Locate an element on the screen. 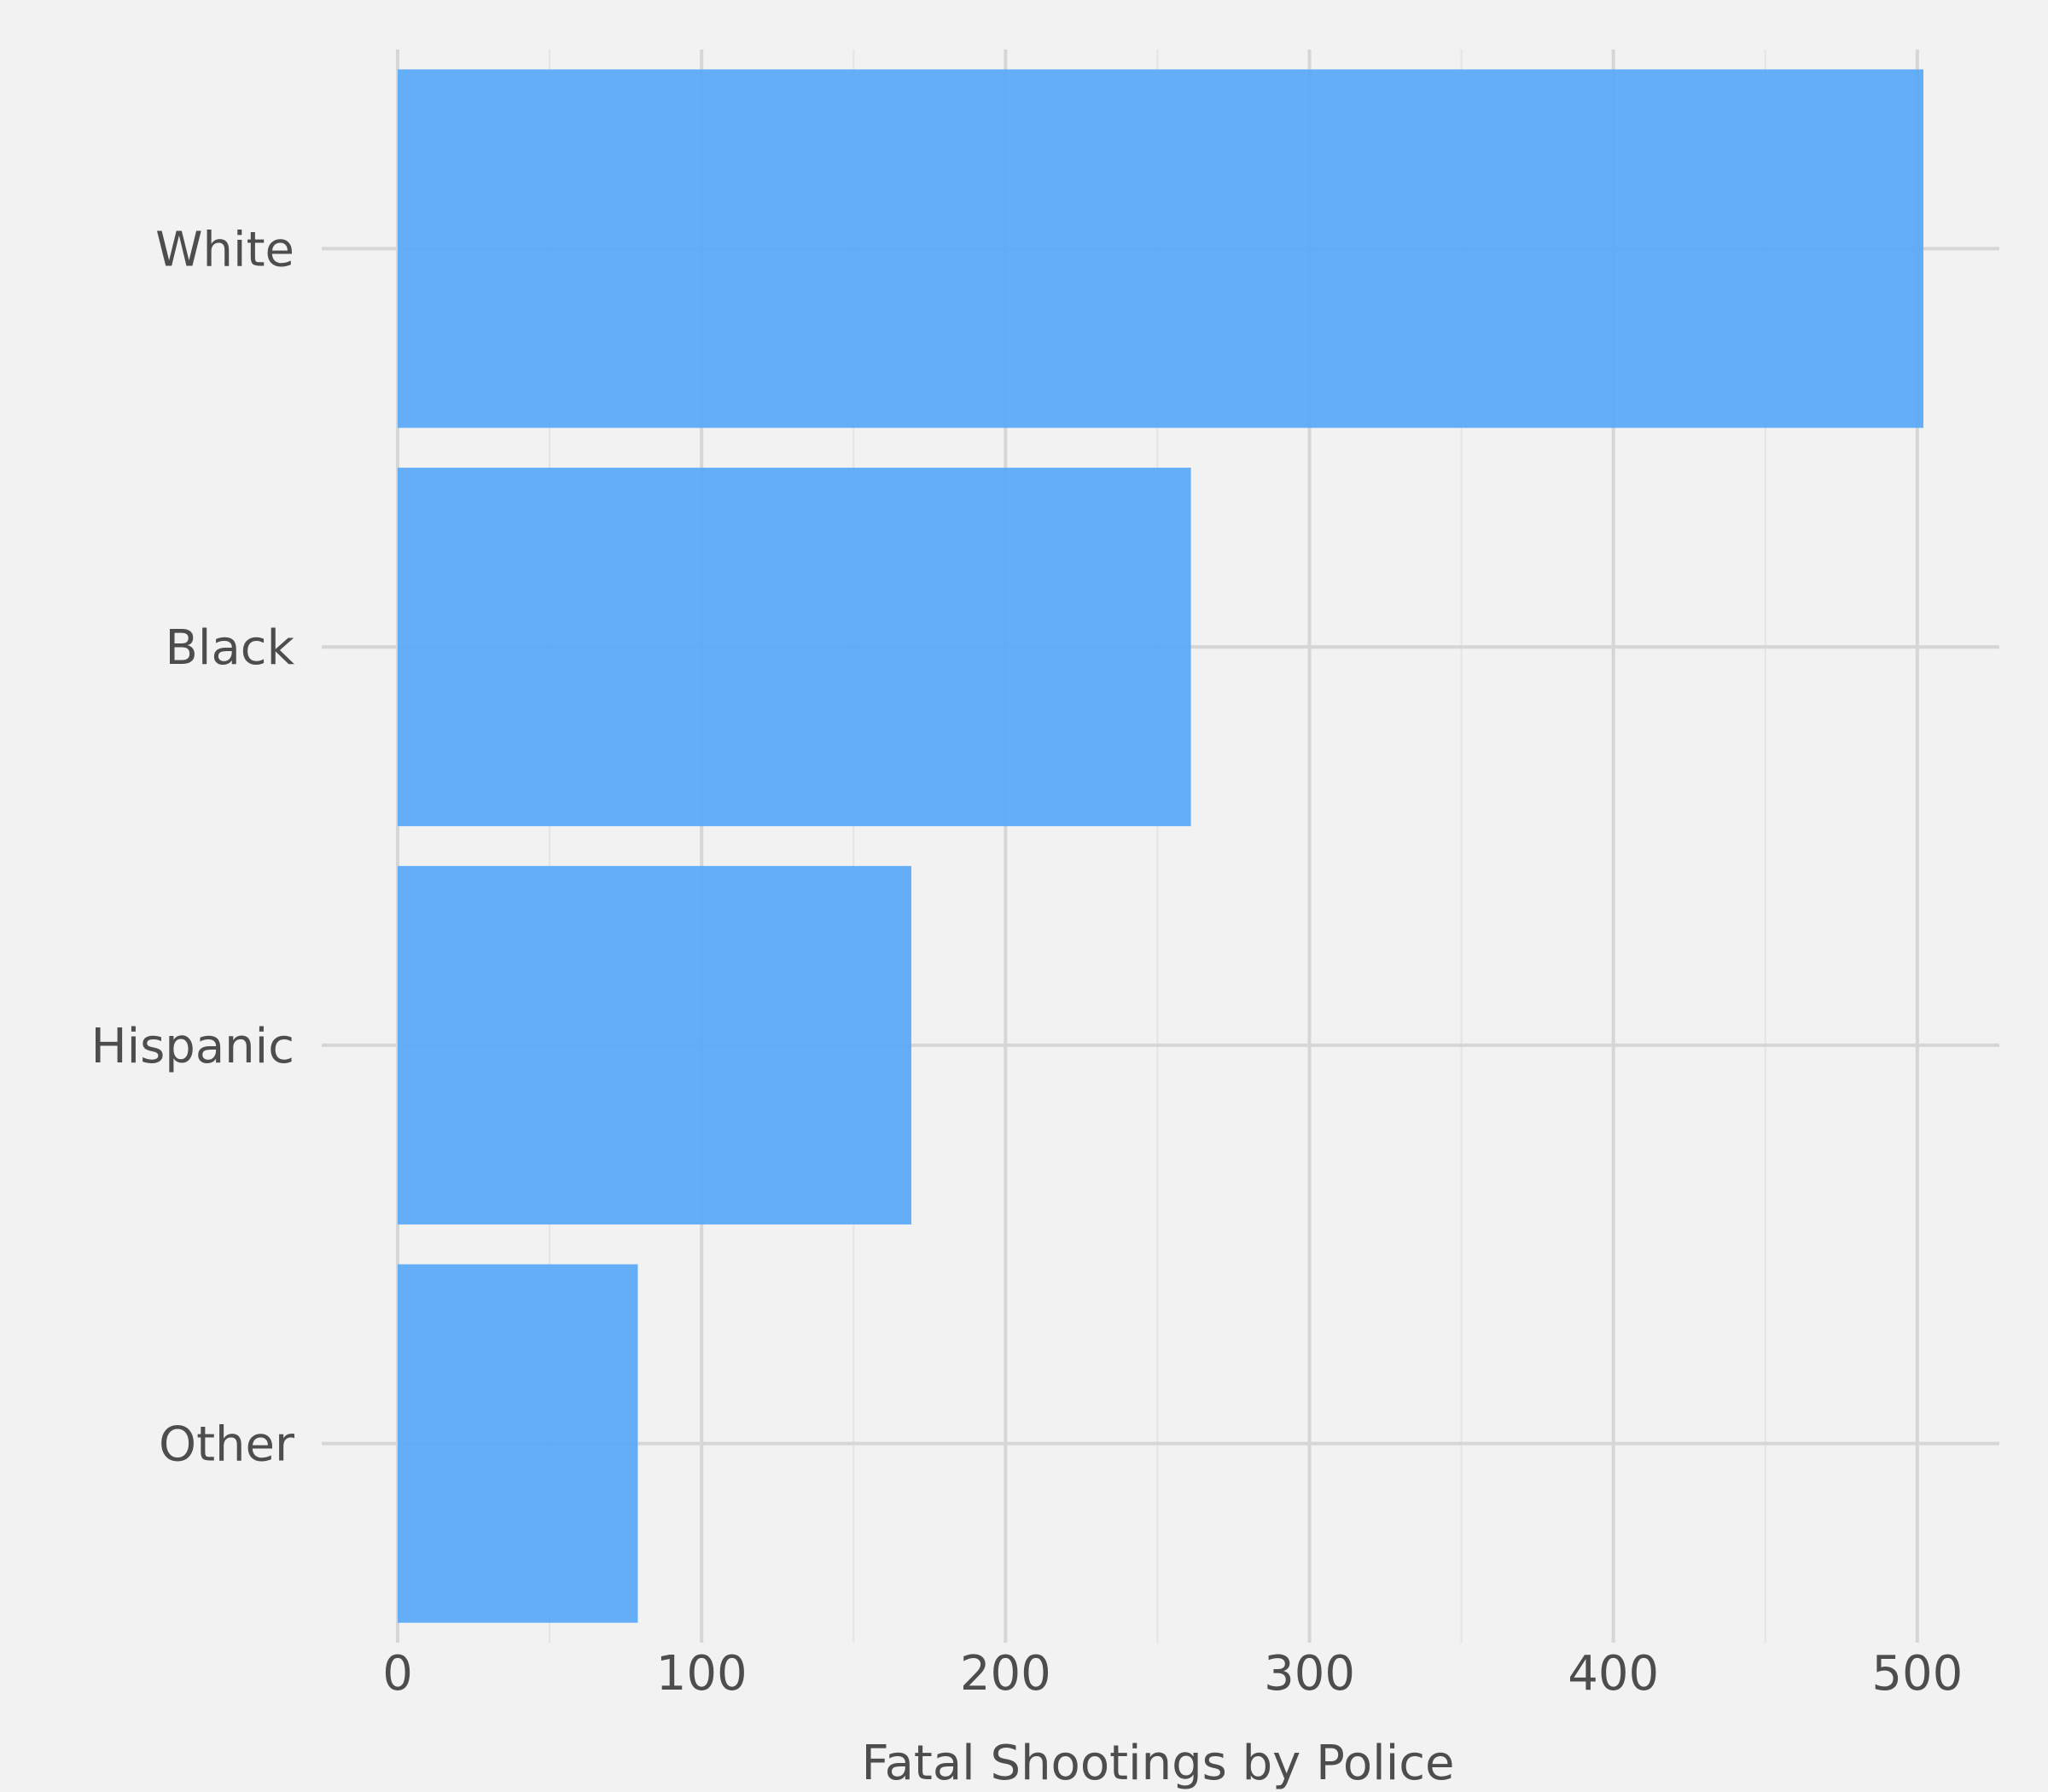 This screenshot has width=2048, height=1792. x-tick-label: 100 is located at coordinates (702, 1674).